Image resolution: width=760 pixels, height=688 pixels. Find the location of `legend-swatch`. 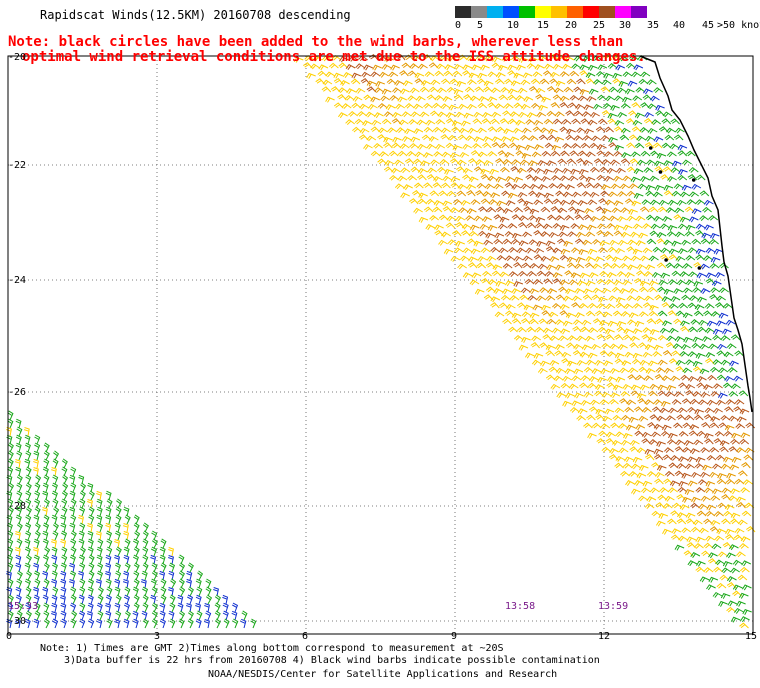

legend-swatch is located at coordinates (575, 12).